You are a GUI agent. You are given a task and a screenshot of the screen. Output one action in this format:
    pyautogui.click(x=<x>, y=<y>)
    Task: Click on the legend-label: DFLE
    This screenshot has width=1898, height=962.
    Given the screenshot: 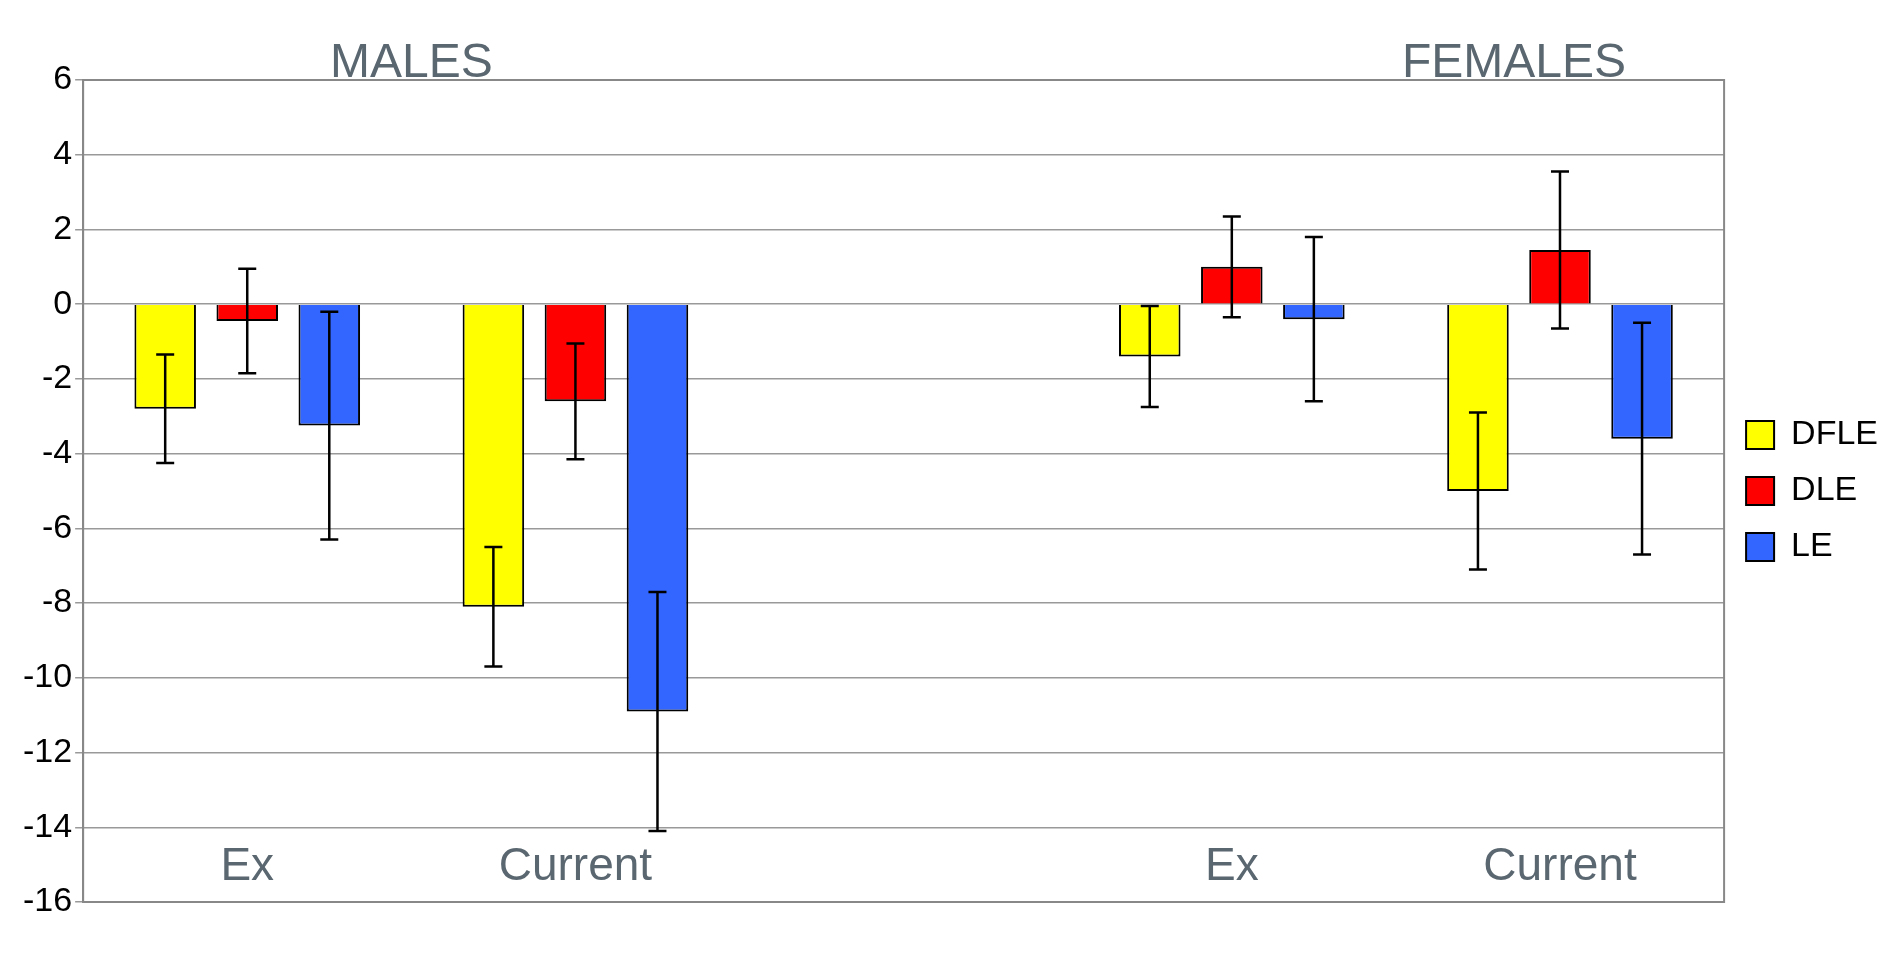 What is the action you would take?
    pyautogui.click(x=1835, y=432)
    